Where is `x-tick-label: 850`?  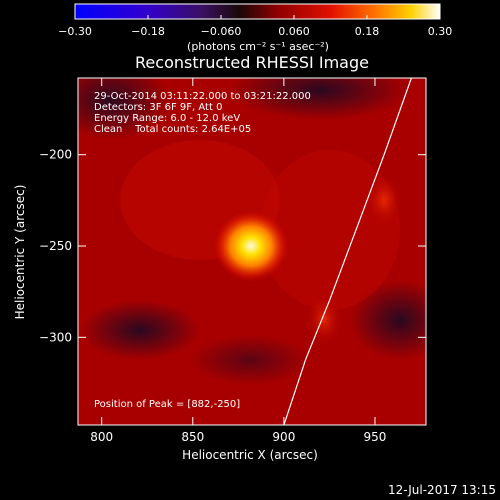 x-tick-label: 850 is located at coordinates (192, 437).